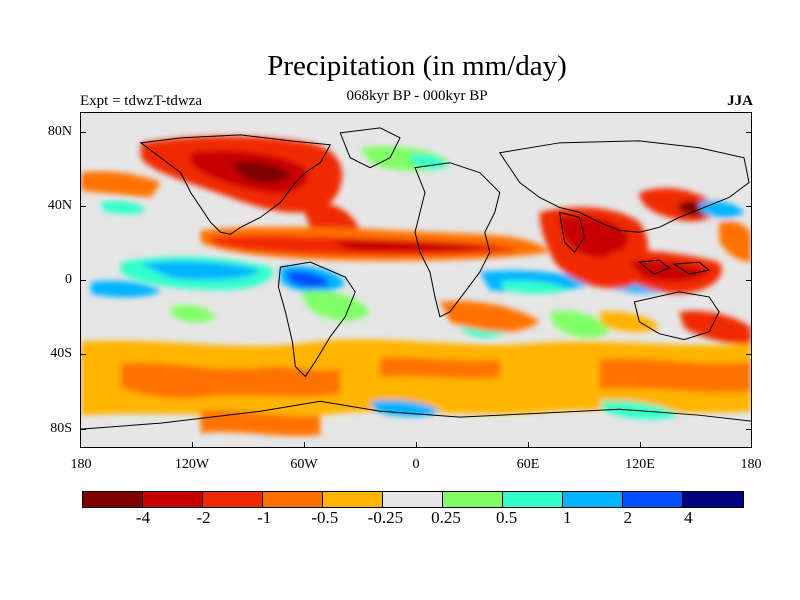 The width and height of the screenshot is (800, 600). I want to click on lon-label-60e: 60E, so click(528, 464).